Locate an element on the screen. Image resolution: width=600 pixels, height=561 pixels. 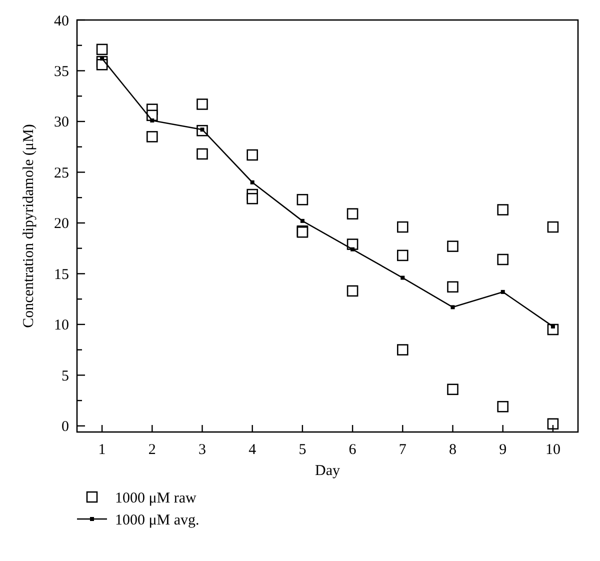
legend-label: 1000 μM avg. is located at coordinates (157, 520).